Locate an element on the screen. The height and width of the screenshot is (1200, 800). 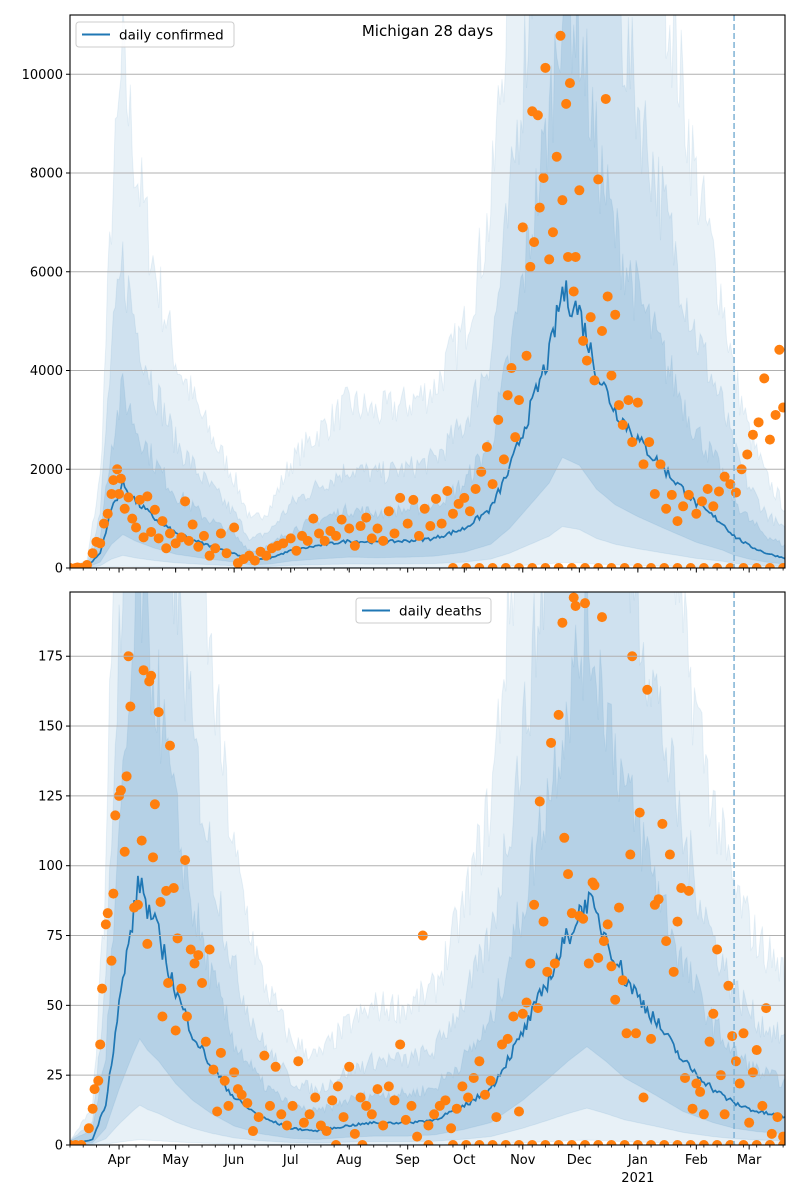
y-tick-label: 50 is located at coordinates (54, 1006).